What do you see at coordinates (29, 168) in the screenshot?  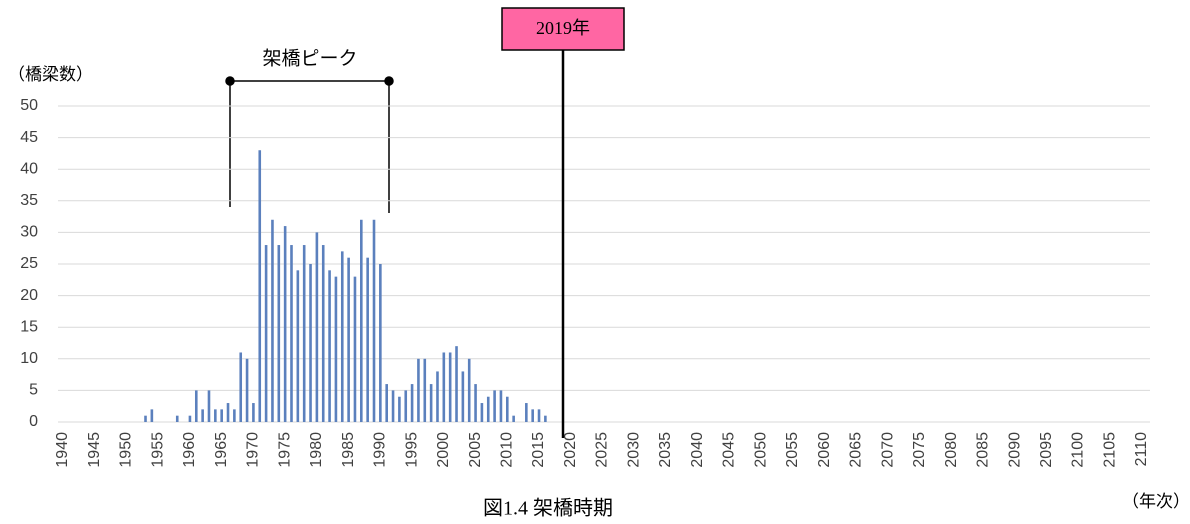 I see `y-tick-label: 40` at bounding box center [29, 168].